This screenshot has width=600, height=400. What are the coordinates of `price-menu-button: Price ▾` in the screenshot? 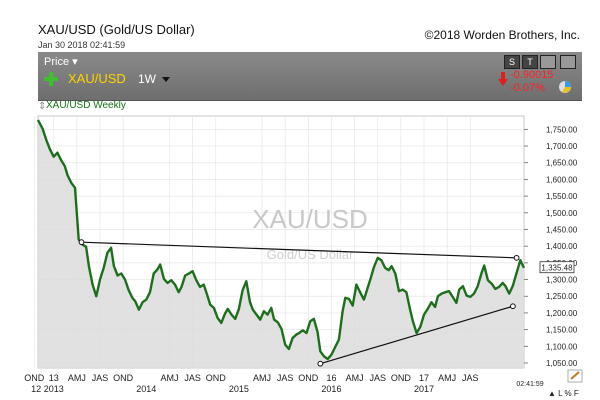 It's located at (61, 61).